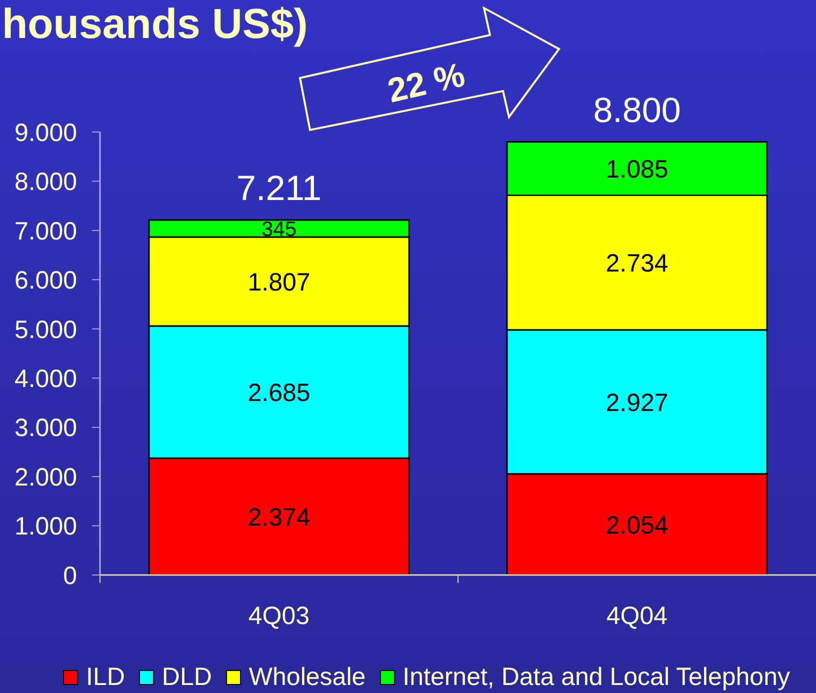  What do you see at coordinates (279, 230) in the screenshot?
I see `data-label: 345` at bounding box center [279, 230].